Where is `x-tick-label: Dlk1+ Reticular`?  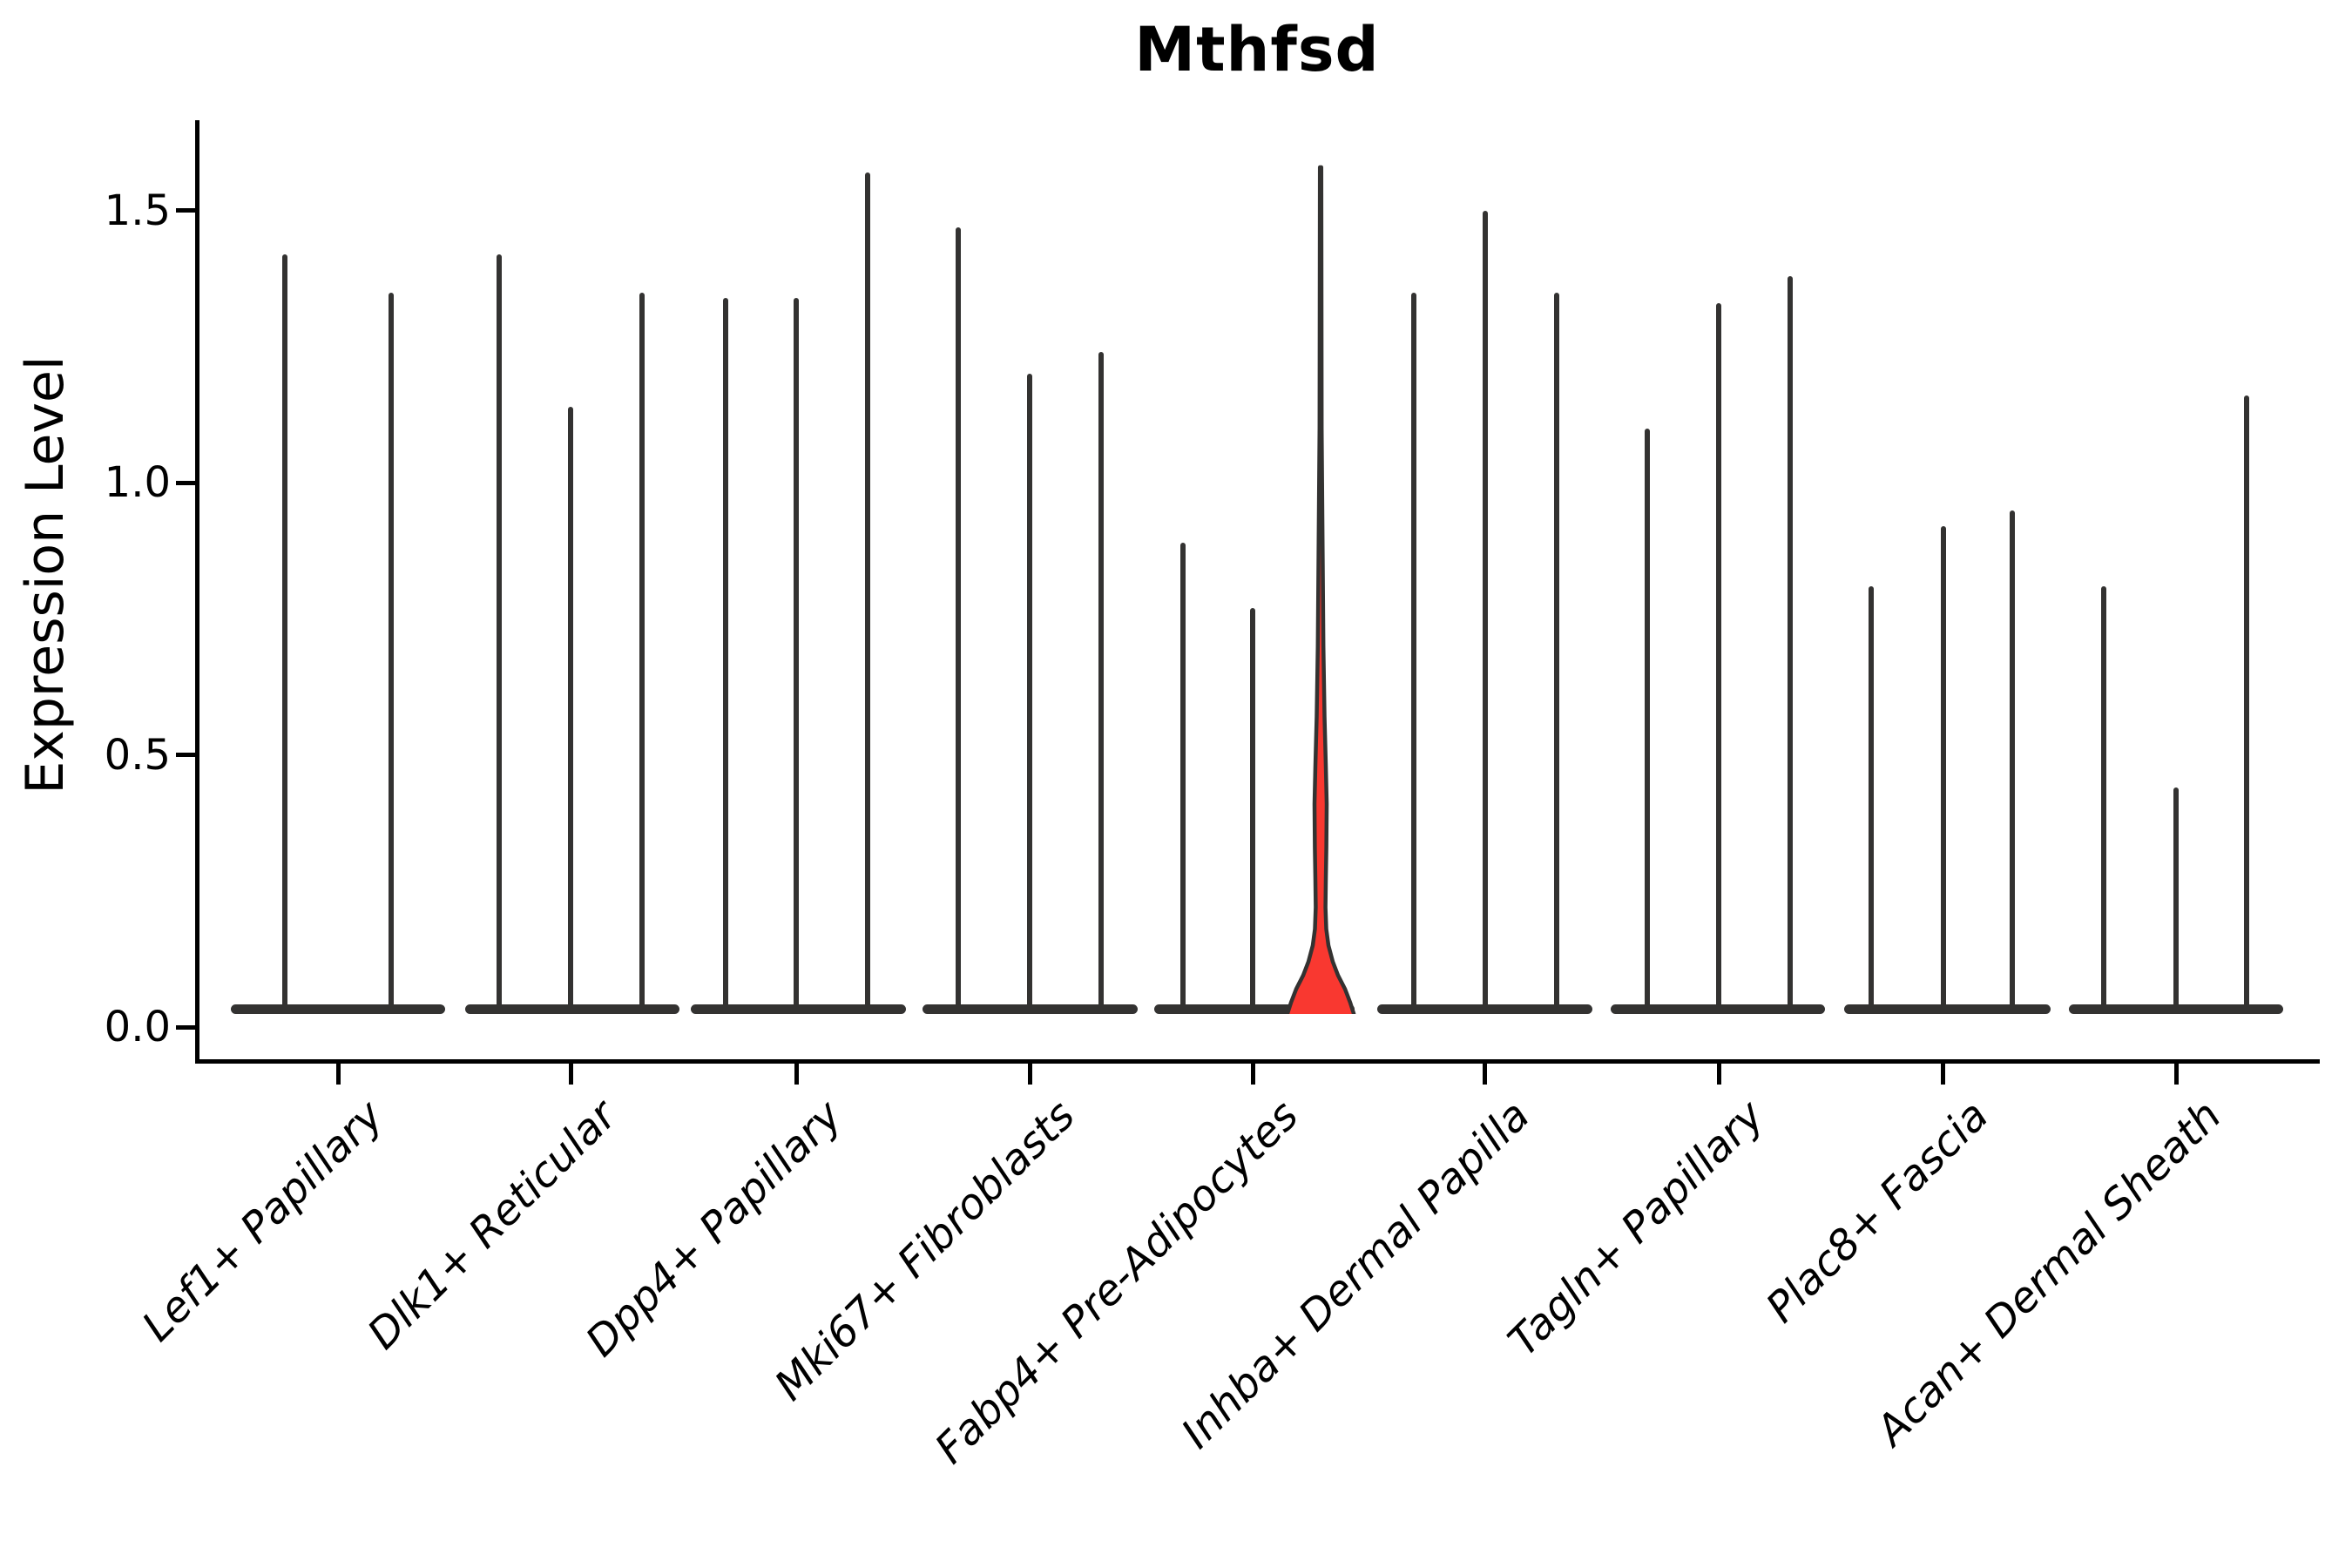 x-tick-label: Dlk1+ Reticular is located at coordinates (491, 1225).